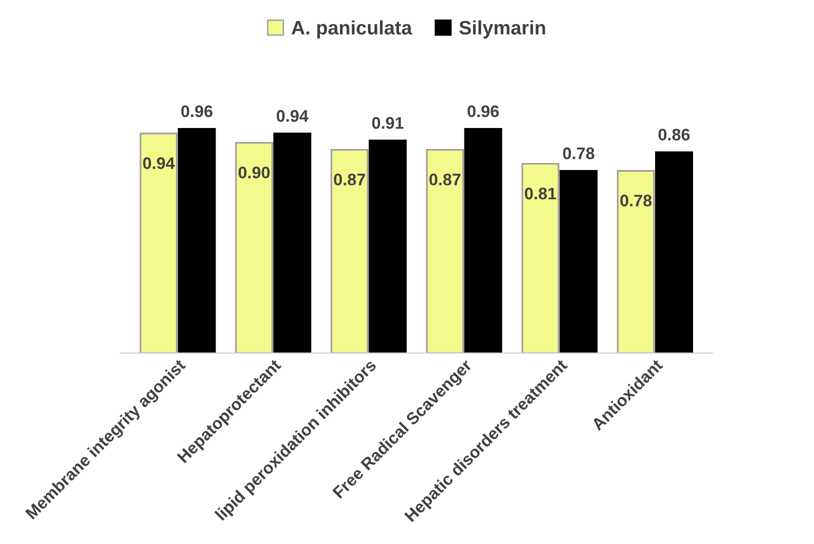 The image size is (814, 544). Describe the element at coordinates (254, 172) in the screenshot. I see `data-label: 0.90` at that location.